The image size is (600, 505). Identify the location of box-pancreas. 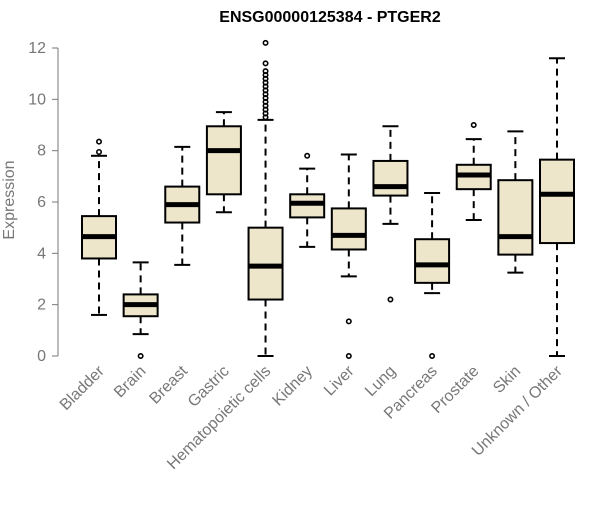
(432, 275).